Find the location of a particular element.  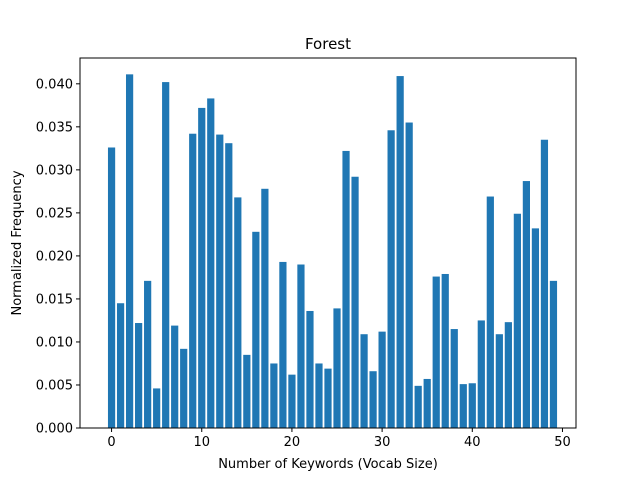

x-tick-label: 0 is located at coordinates (111, 442).